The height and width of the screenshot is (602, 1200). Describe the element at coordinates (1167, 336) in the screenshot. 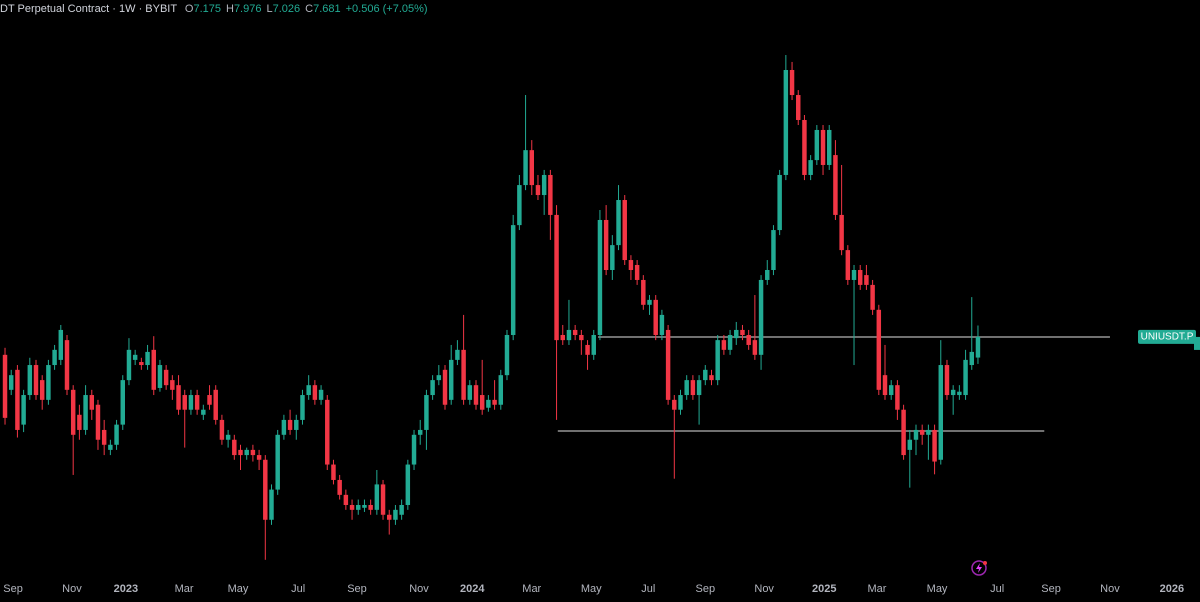

I see `price-tag-bg` at that location.